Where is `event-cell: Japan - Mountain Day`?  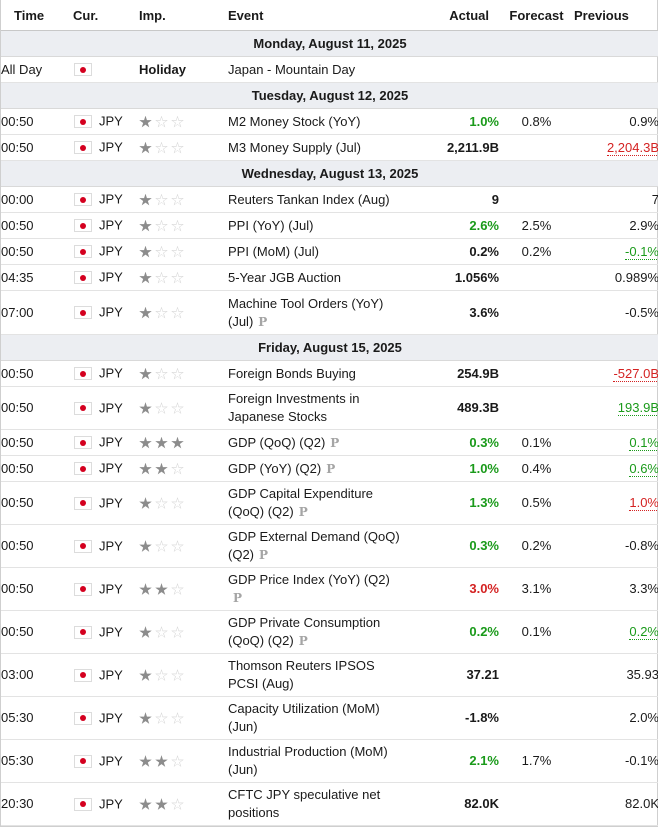 event-cell: Japan - Mountain Day is located at coordinates (318, 69).